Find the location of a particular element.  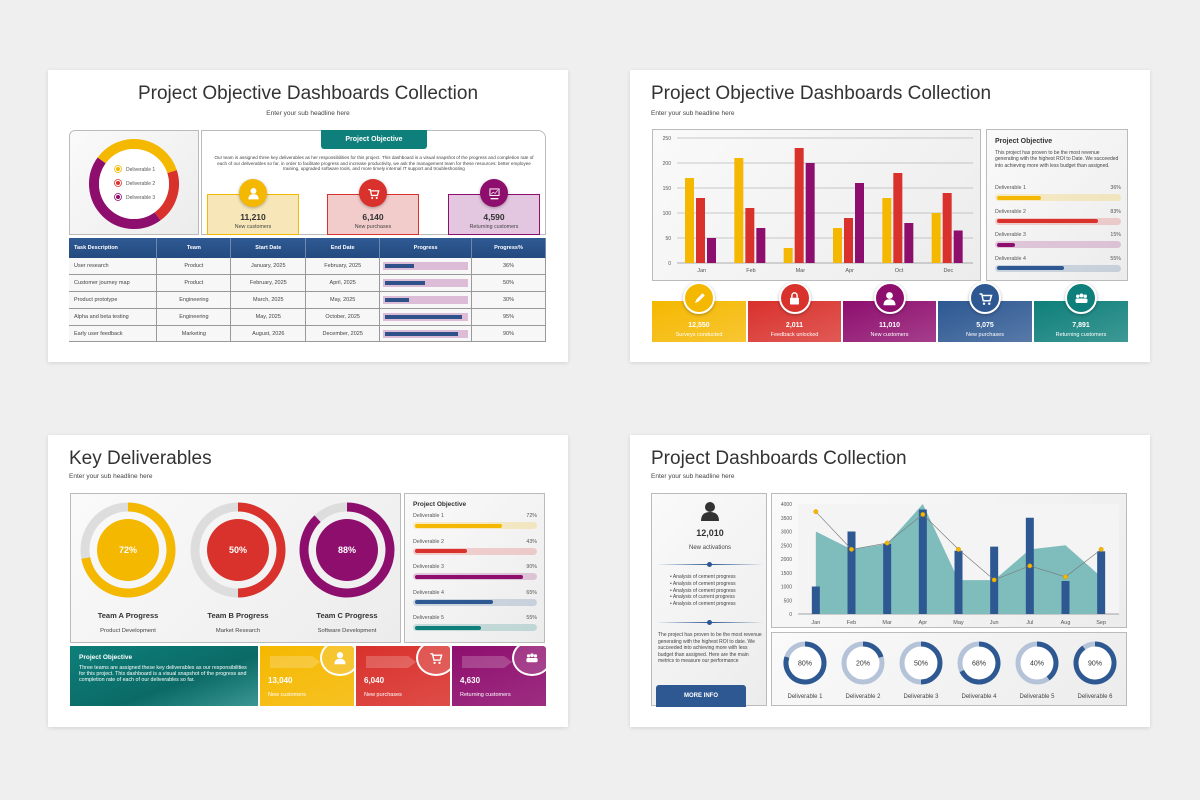

lock-icon is located at coordinates (794, 297).